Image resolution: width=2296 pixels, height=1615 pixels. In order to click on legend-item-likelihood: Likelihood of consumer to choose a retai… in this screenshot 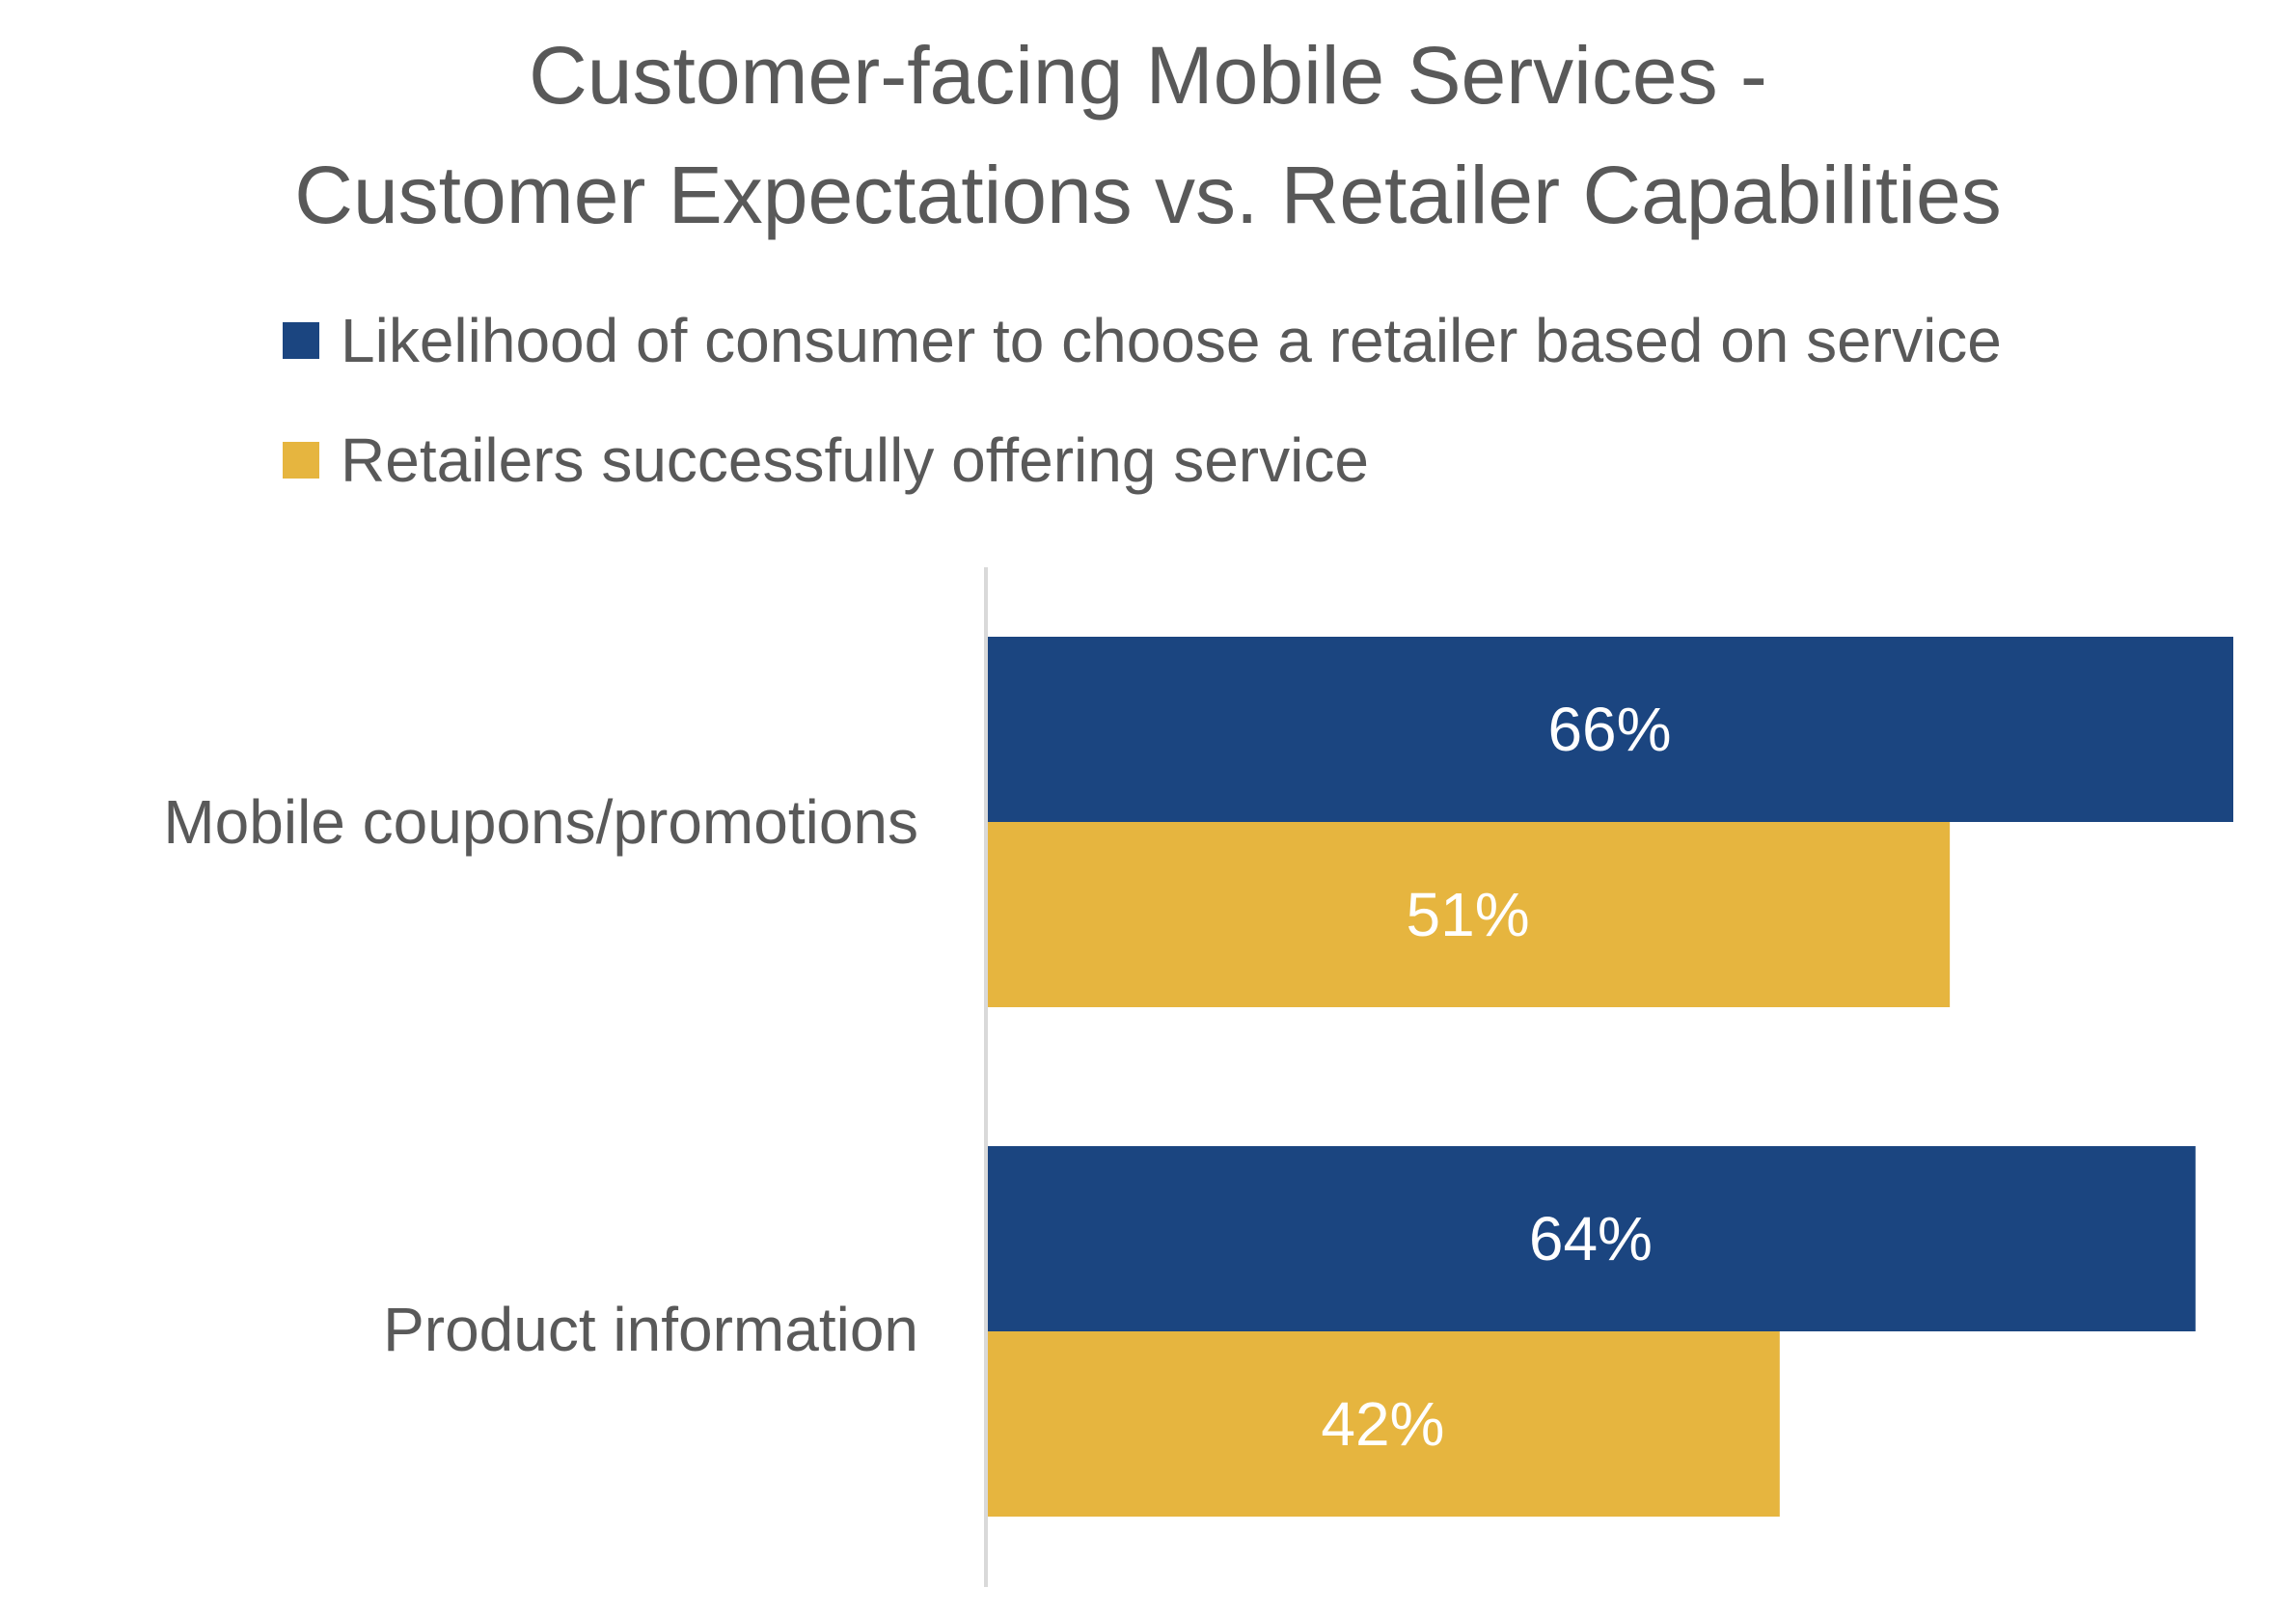, I will do `click(1142, 340)`.